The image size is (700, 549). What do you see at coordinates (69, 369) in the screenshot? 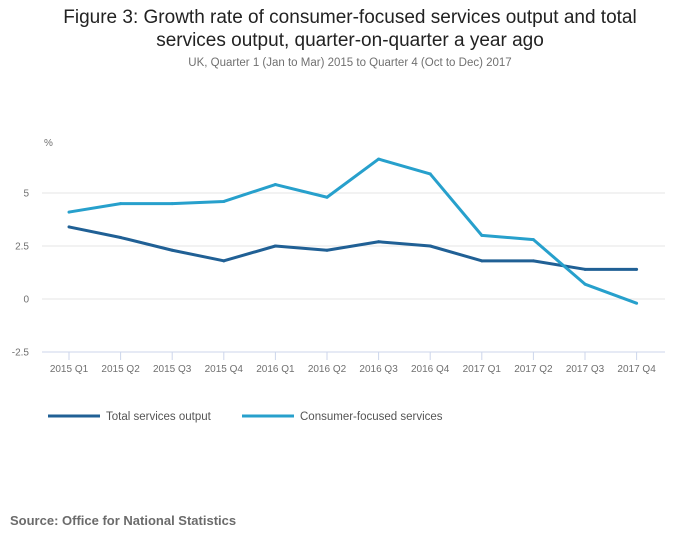
I see `x-tick-label: 2015 Q1` at bounding box center [69, 369].